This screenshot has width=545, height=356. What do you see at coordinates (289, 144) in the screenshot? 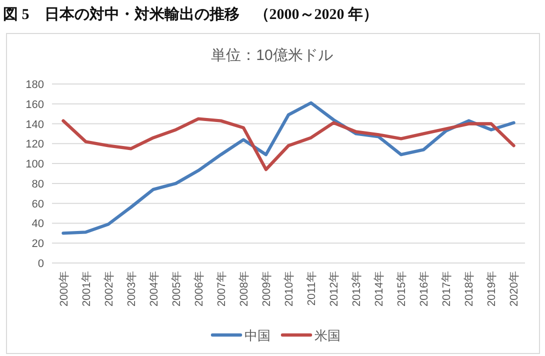
I see `line-series` at bounding box center [289, 144].